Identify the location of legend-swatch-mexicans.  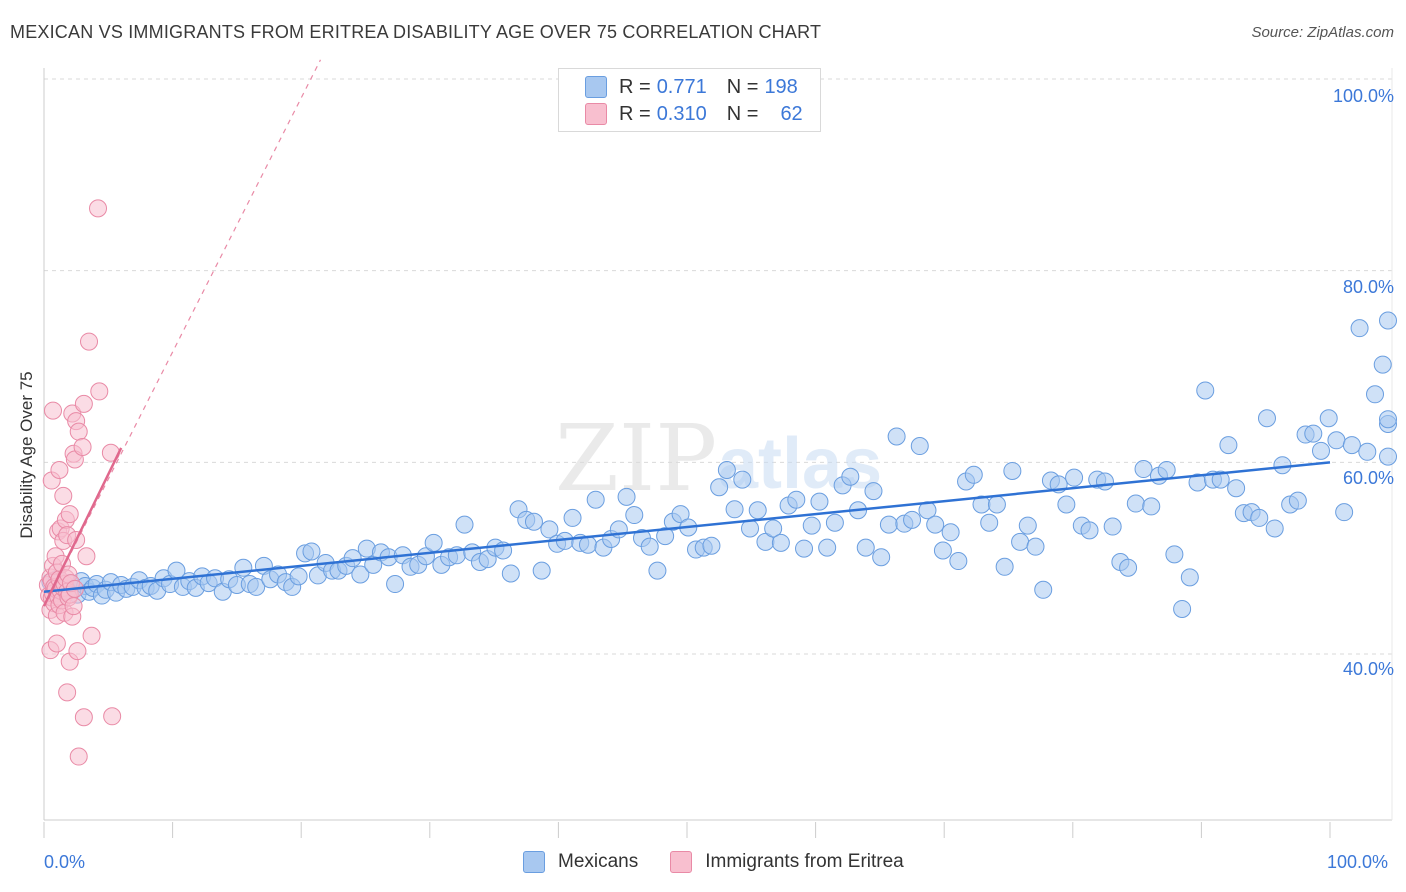
(534, 862).